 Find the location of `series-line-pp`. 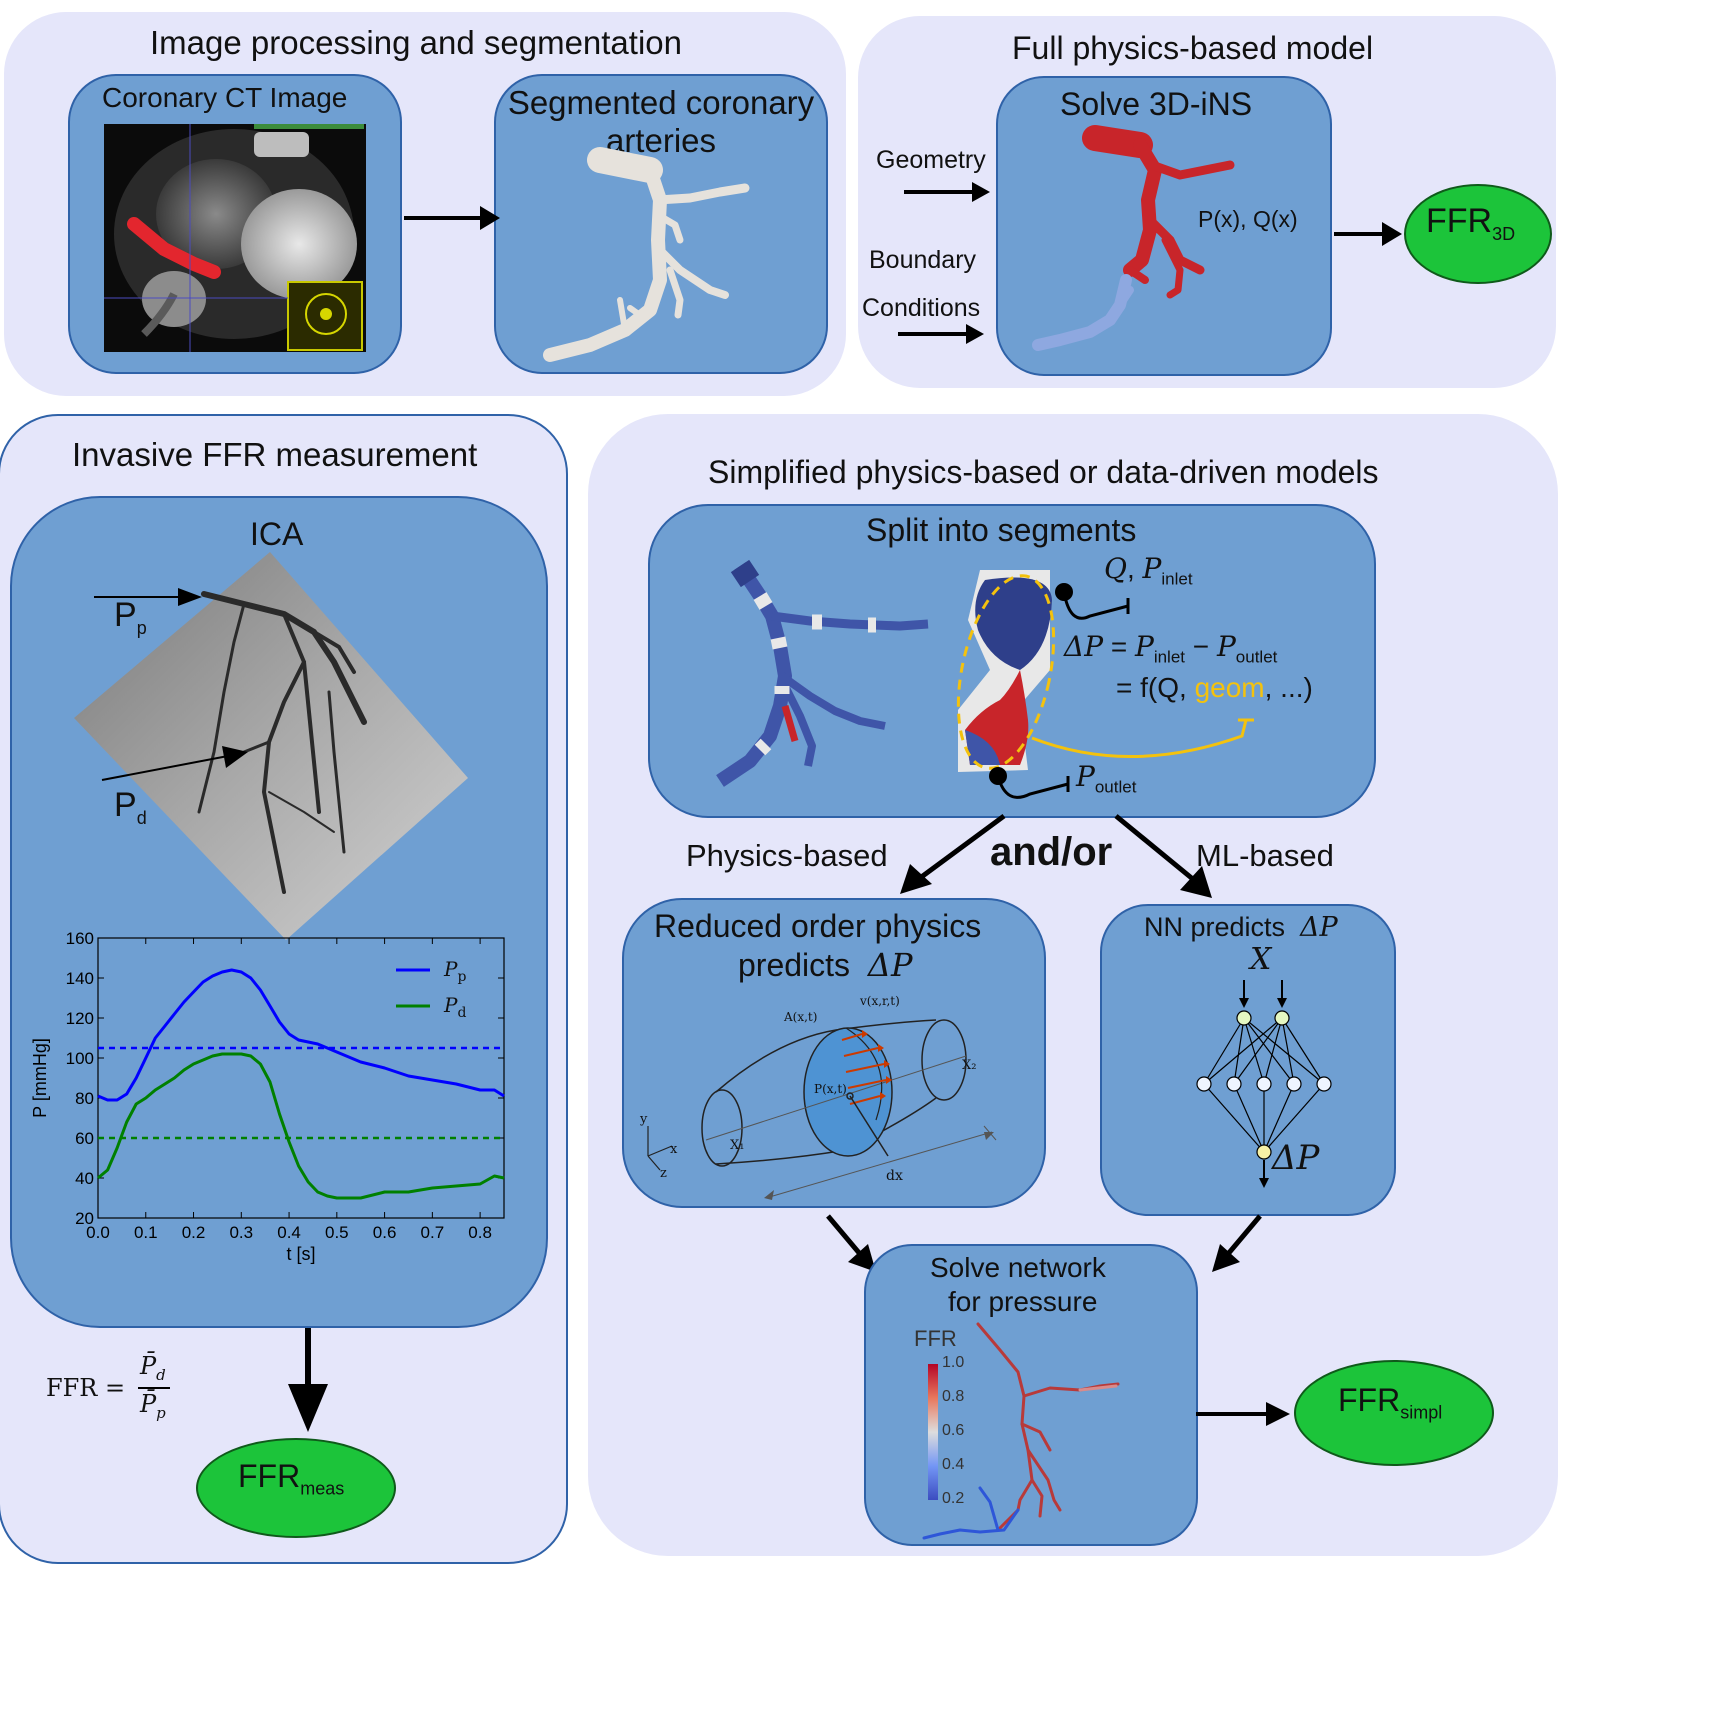

series-line-pp is located at coordinates (301, 1035).